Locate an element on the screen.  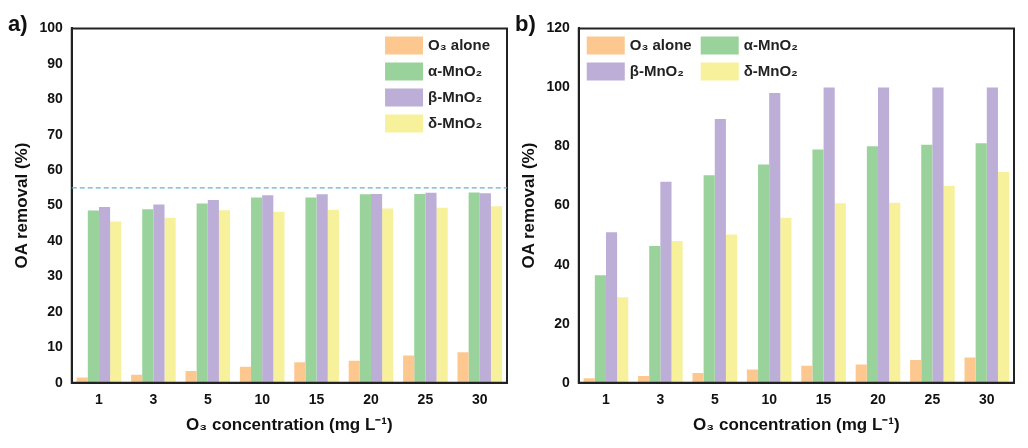
y-tick-label: 50 is located at coordinates (55, 204).